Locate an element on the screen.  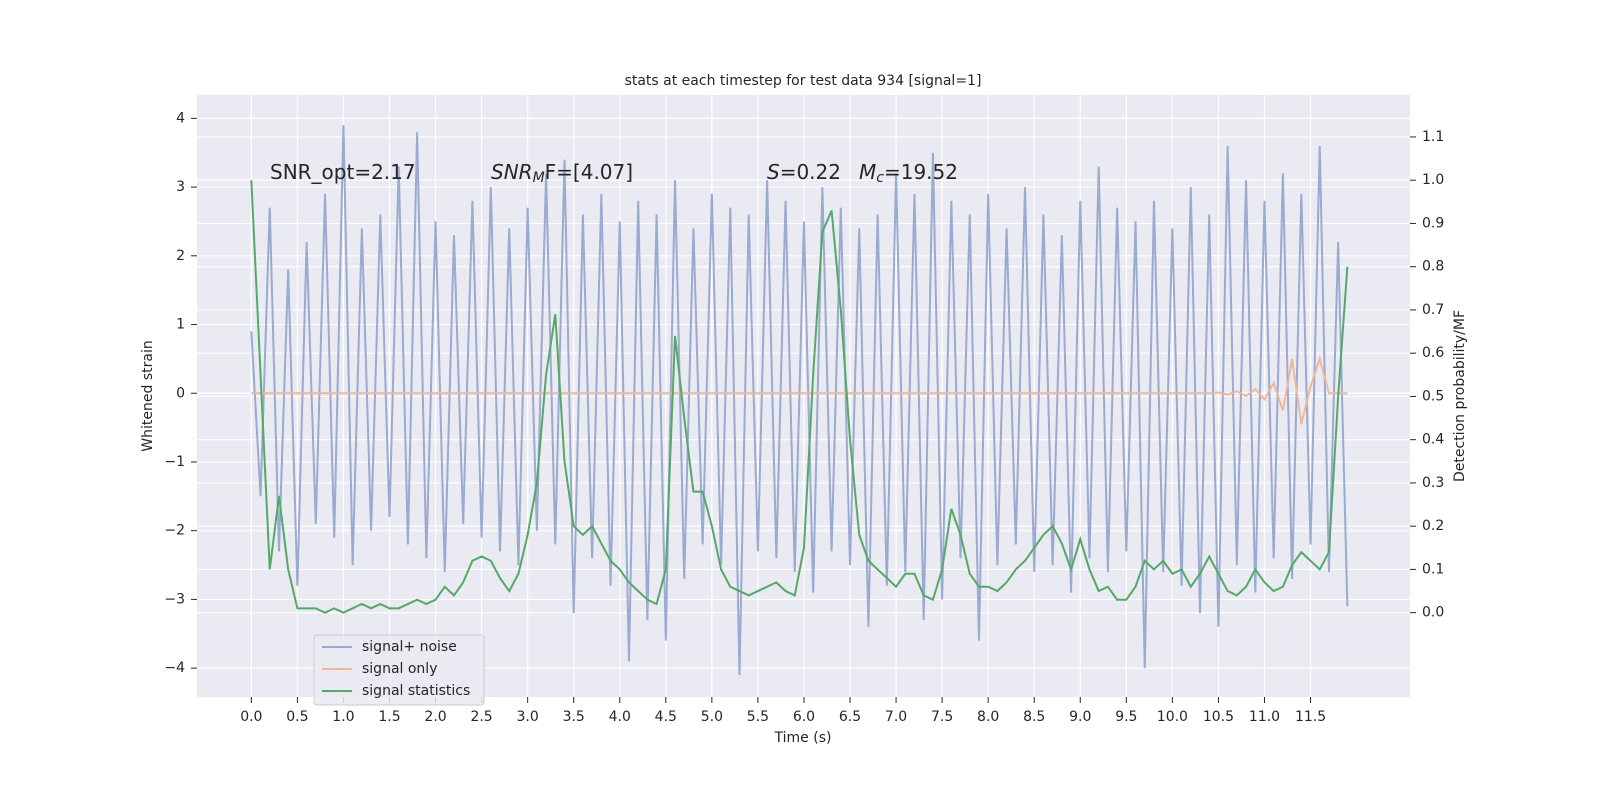
y2-tick-label: 0.8 is located at coordinates (1433, 267).